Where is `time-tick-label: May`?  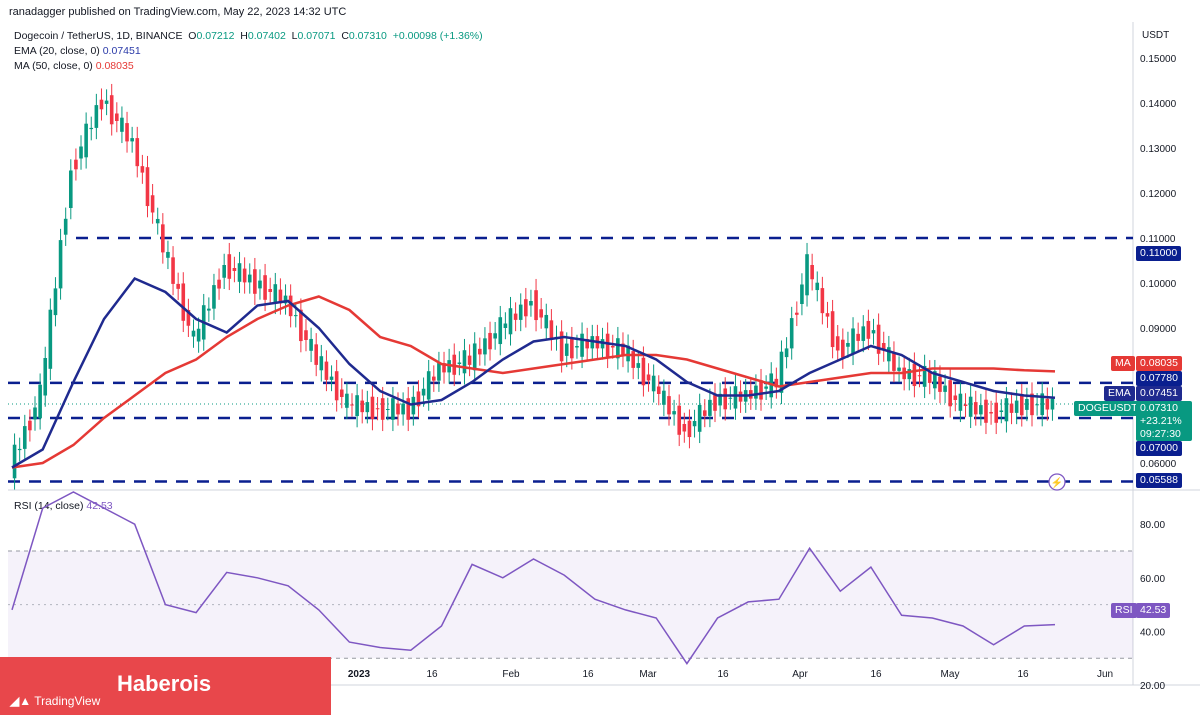 time-tick-label: May is located at coordinates (950, 674).